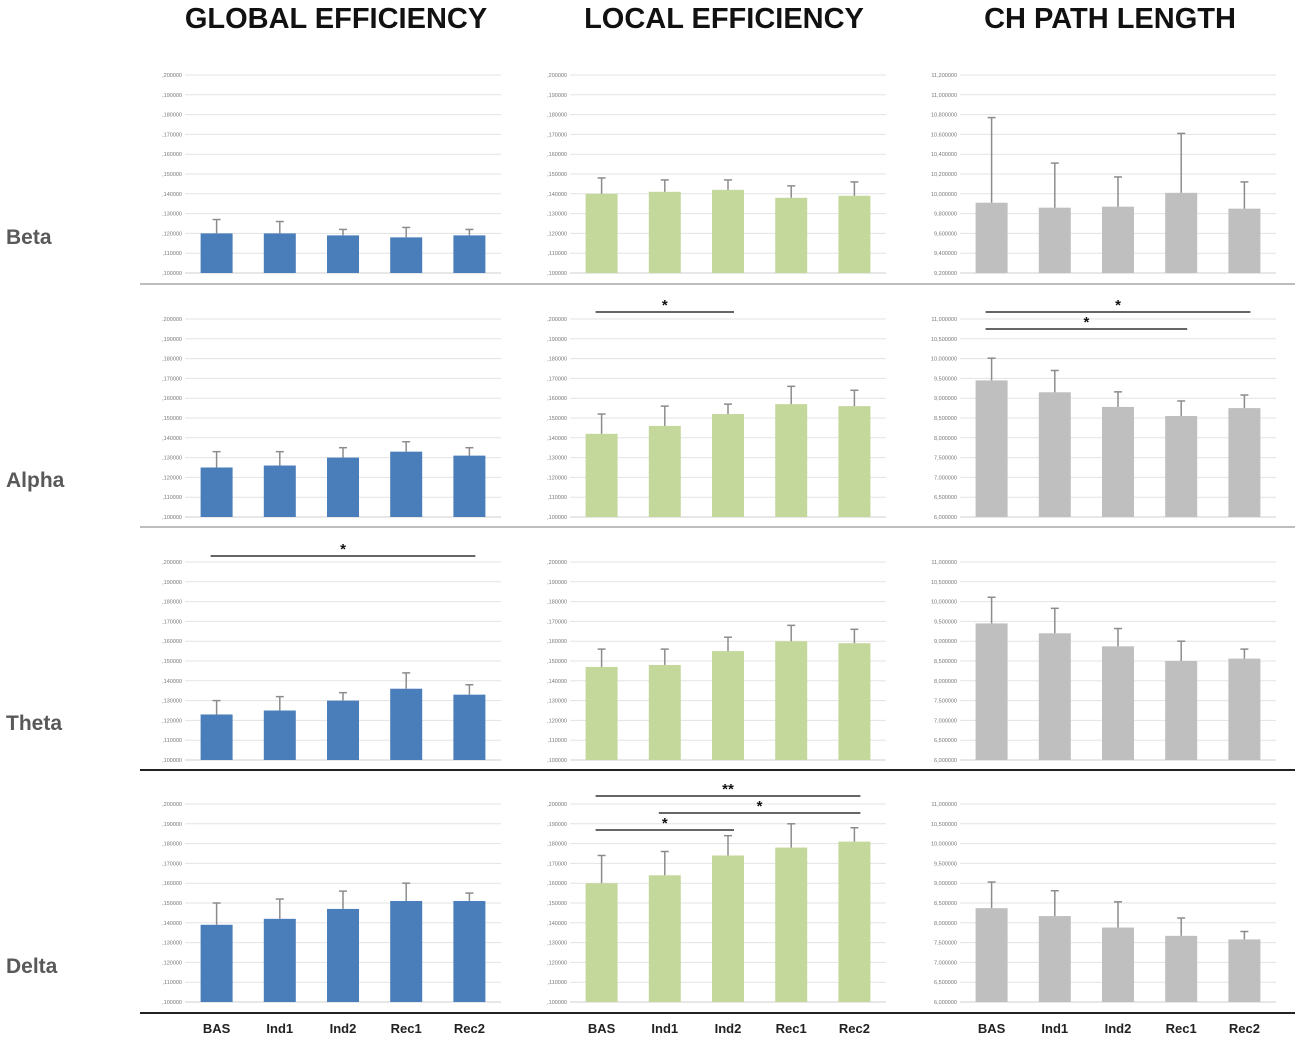 The width and height of the screenshot is (1300, 1040). I want to click on column-title-local-efficiency: LOCAL EFFICIENCY, so click(724, 19).